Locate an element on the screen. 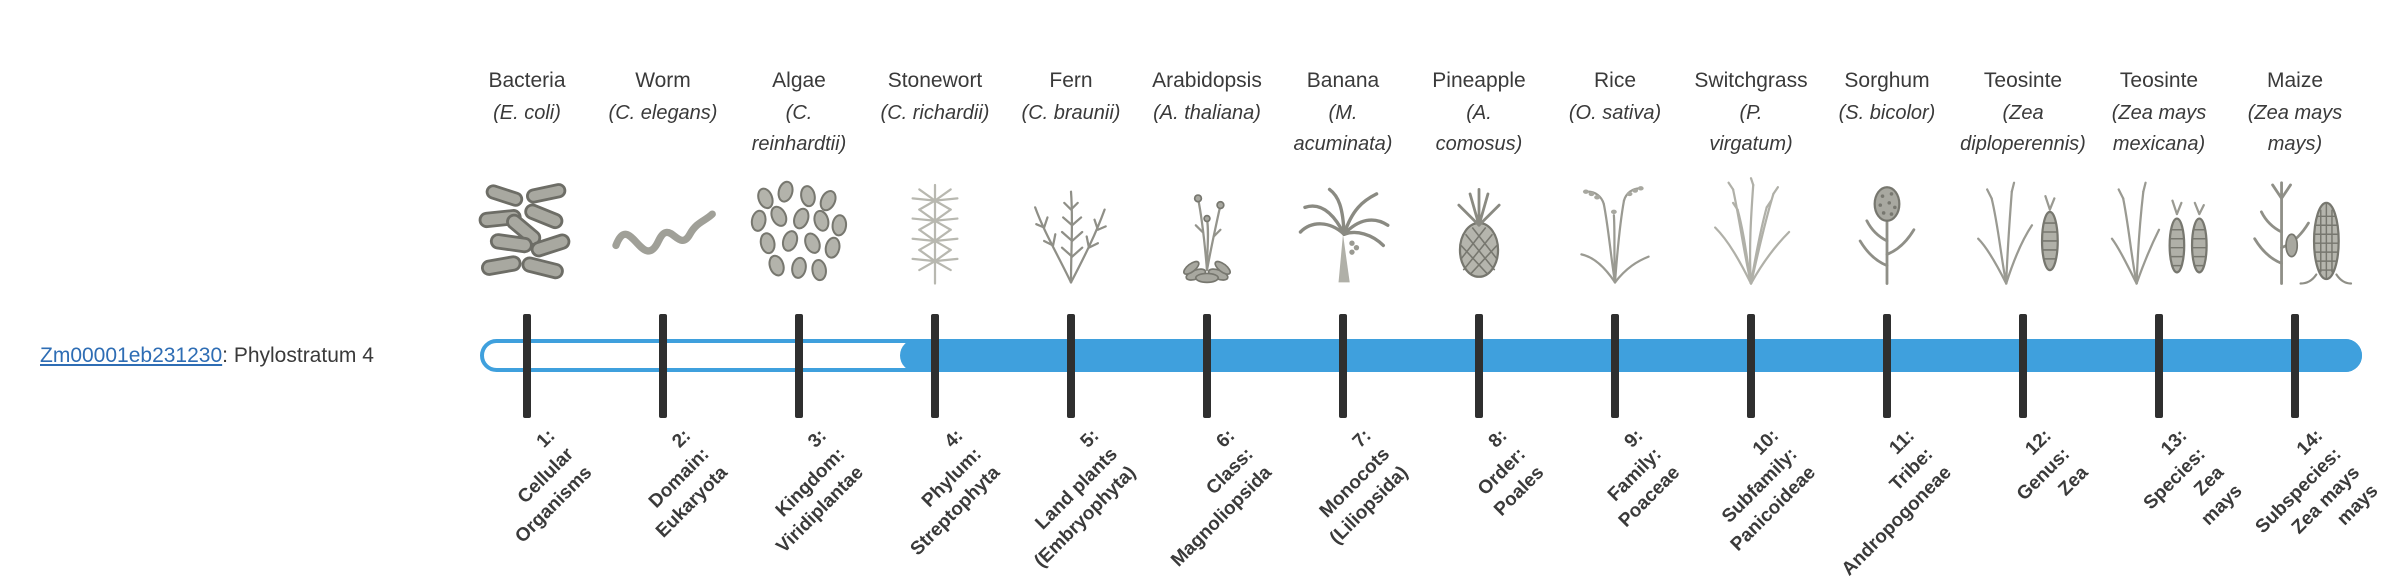  phylostratum-label: 8: Order: Poales is located at coordinates (1501, 473).